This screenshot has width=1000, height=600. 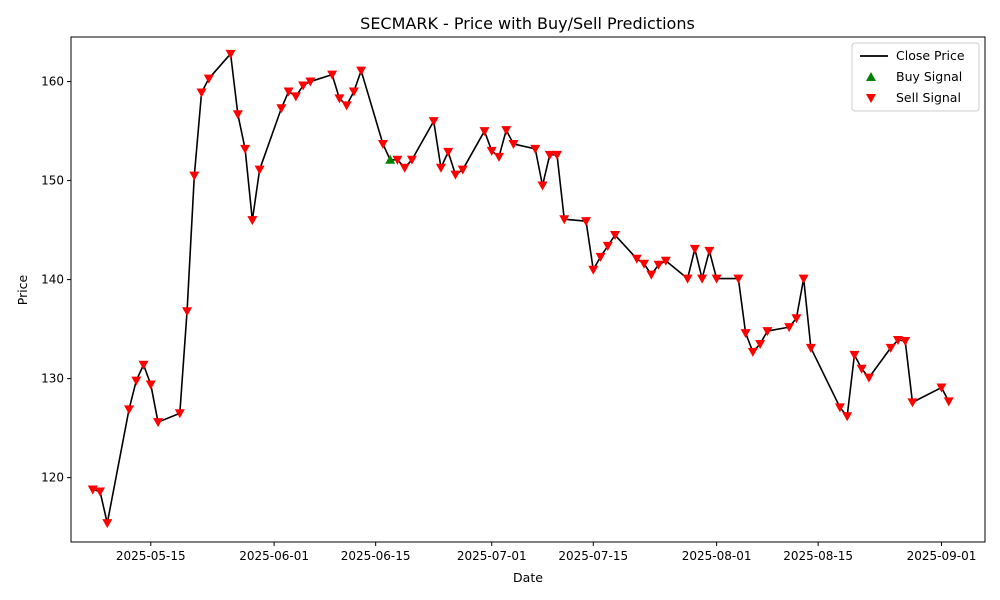 What do you see at coordinates (942, 556) in the screenshot?
I see `x-tick-label: 2025-09-01` at bounding box center [942, 556].